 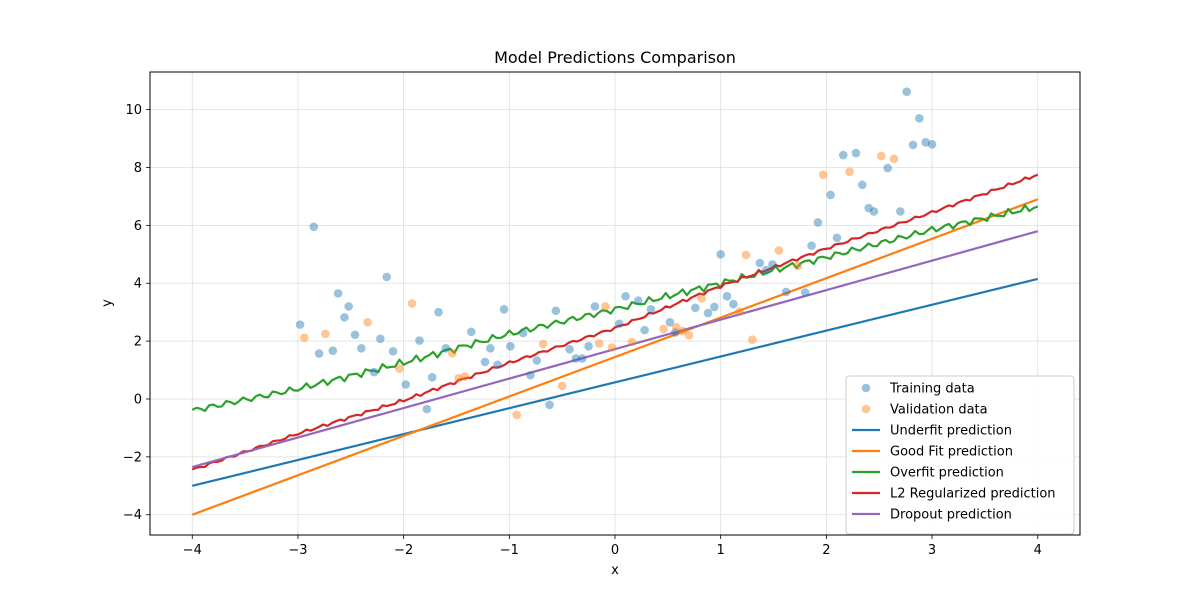 I want to click on x-tick-label: 1, so click(x=721, y=550).